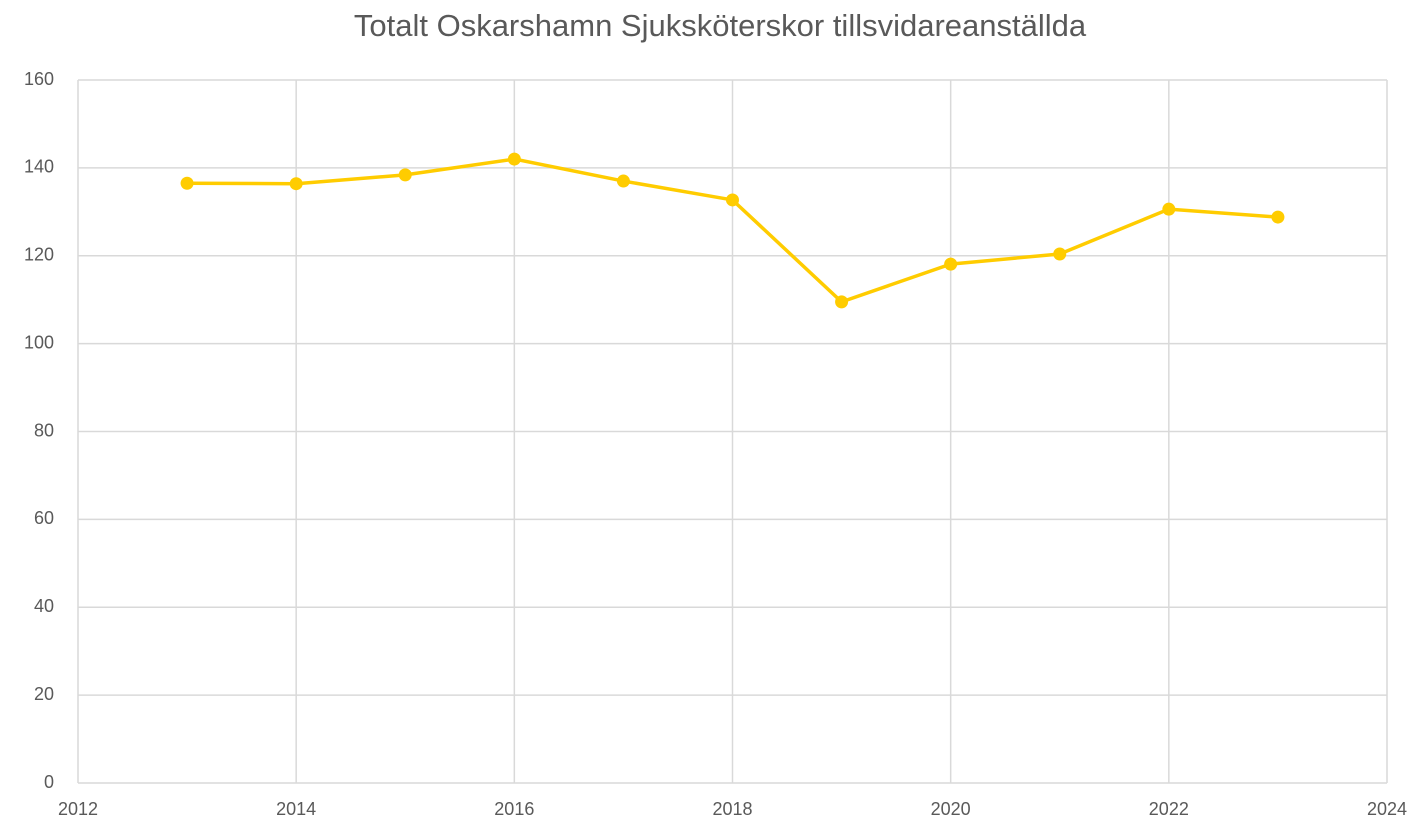  I want to click on x-tick-label: 2014, so click(296, 809).